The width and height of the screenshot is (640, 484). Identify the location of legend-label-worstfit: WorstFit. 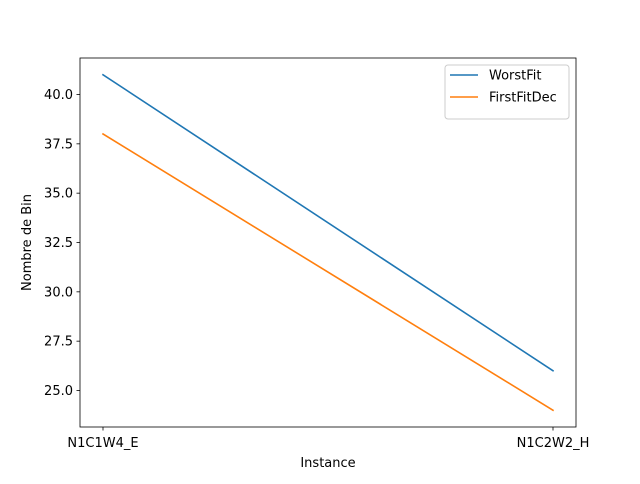
(515, 76).